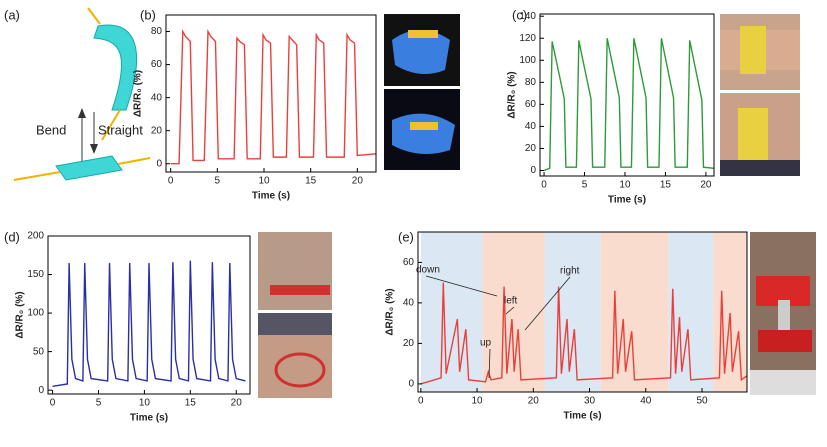 The height and width of the screenshot is (447, 827). Describe the element at coordinates (527, 38) in the screenshot. I see `y-tick-label: 120` at that location.